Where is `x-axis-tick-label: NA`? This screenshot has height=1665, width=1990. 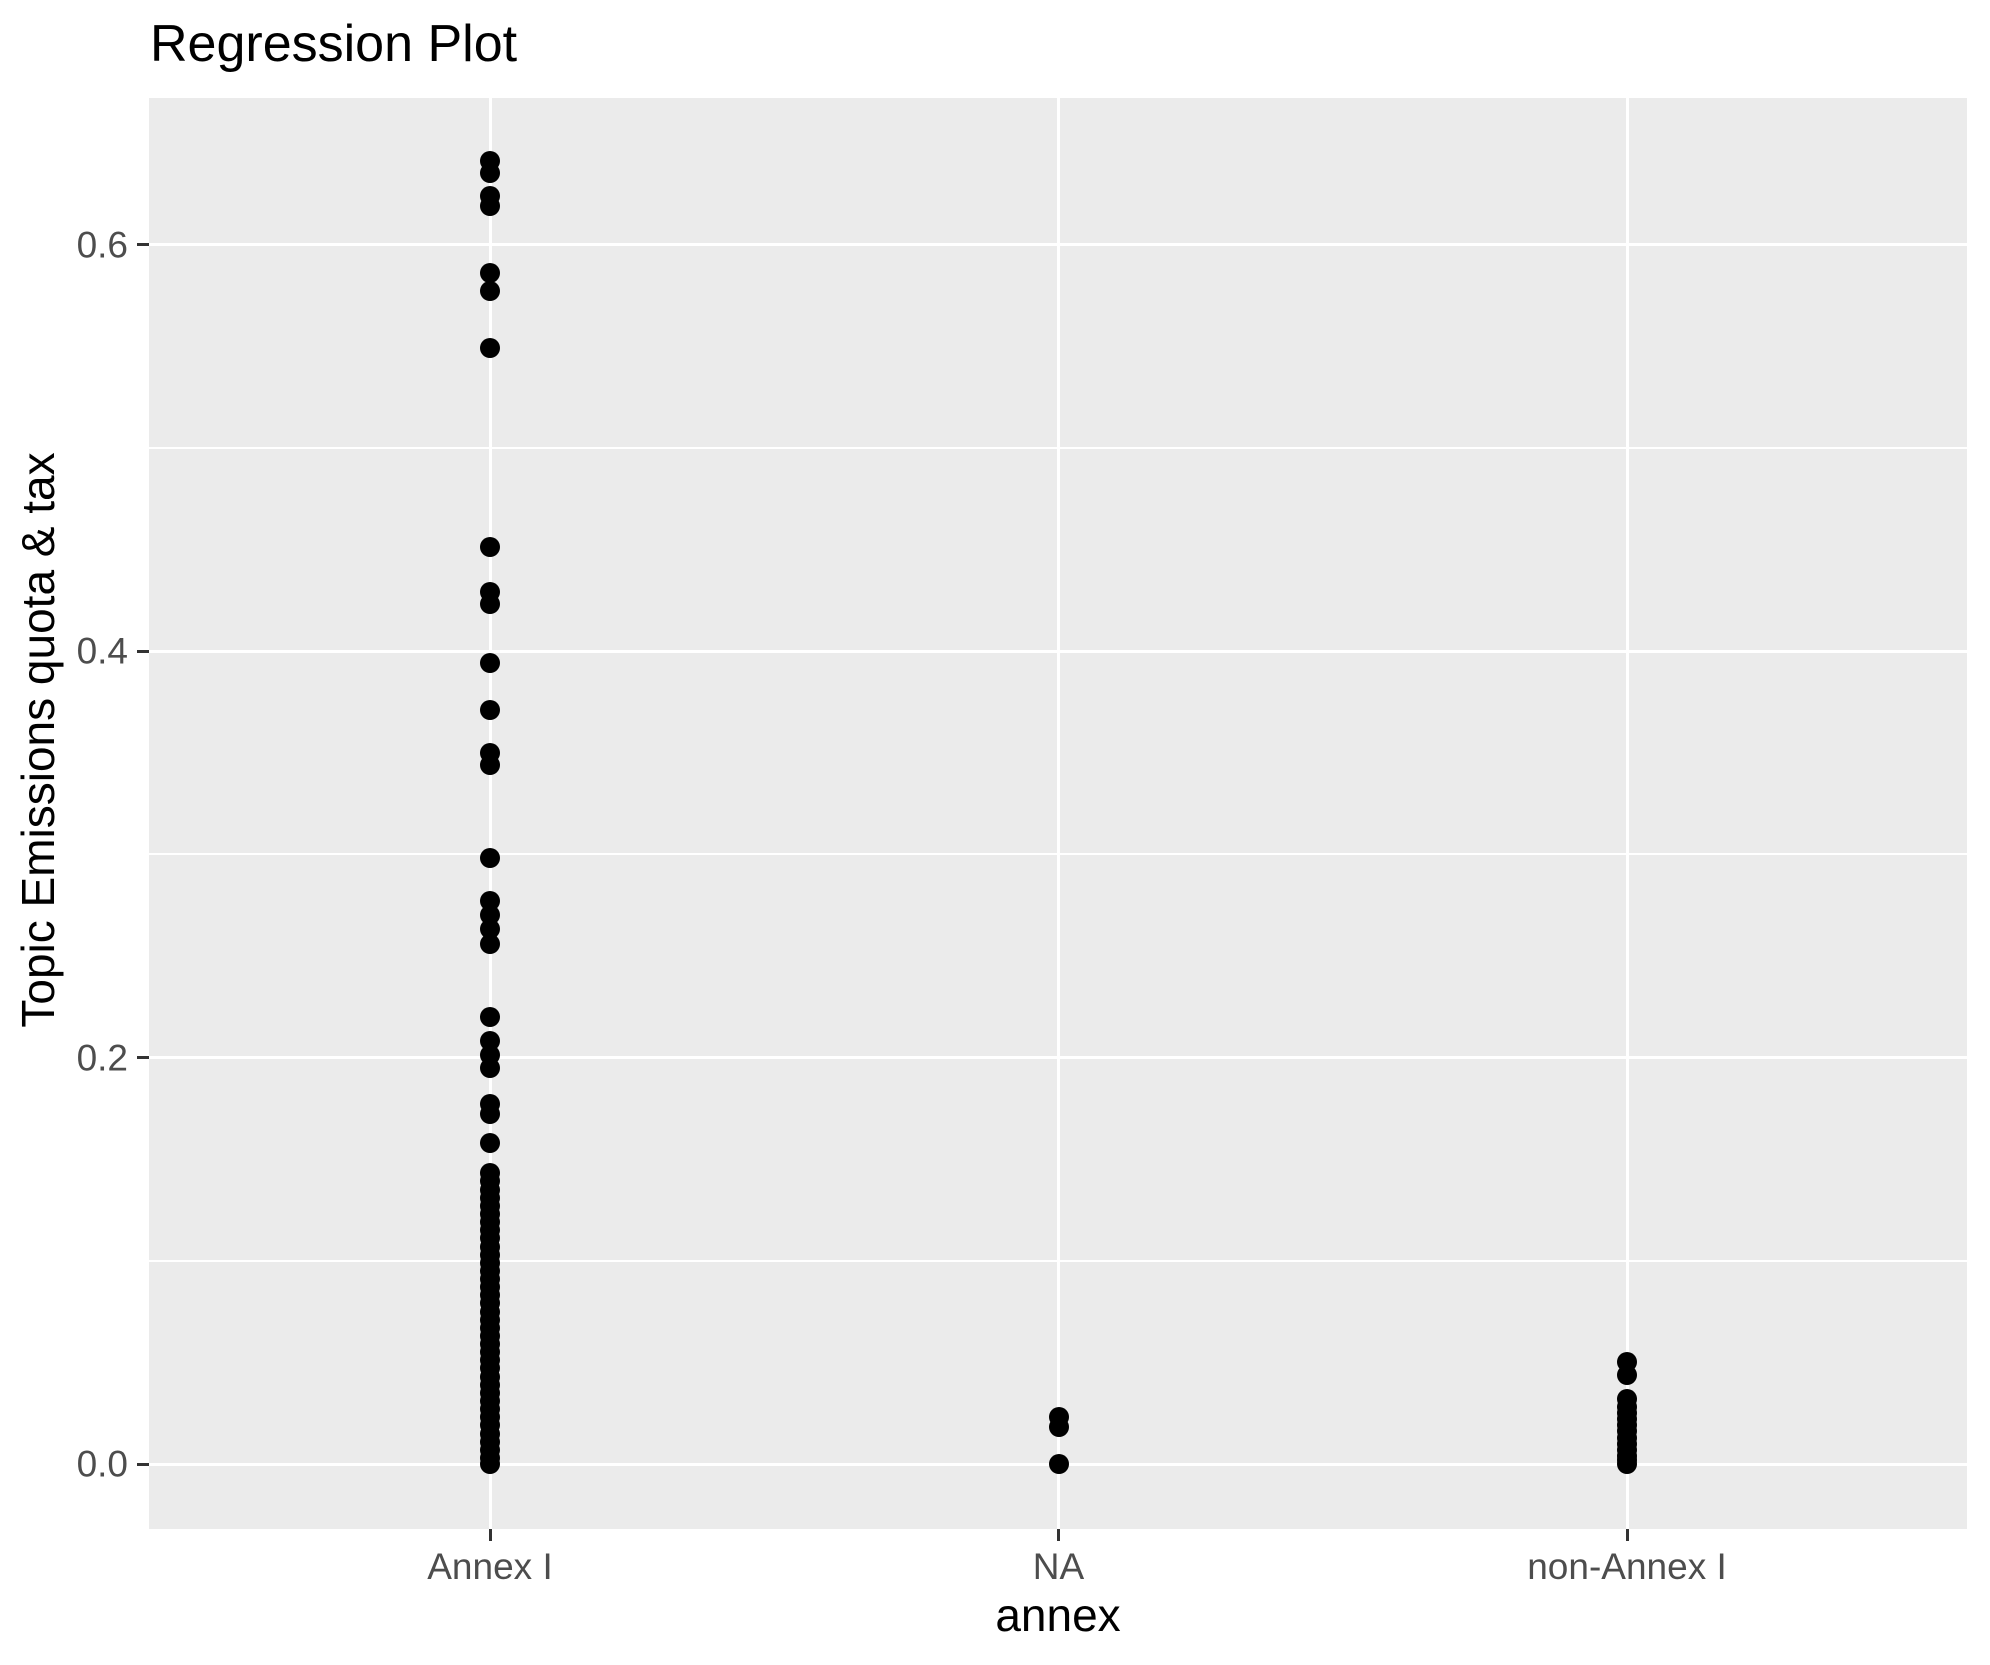 x-axis-tick-label: NA is located at coordinates (1058, 1566).